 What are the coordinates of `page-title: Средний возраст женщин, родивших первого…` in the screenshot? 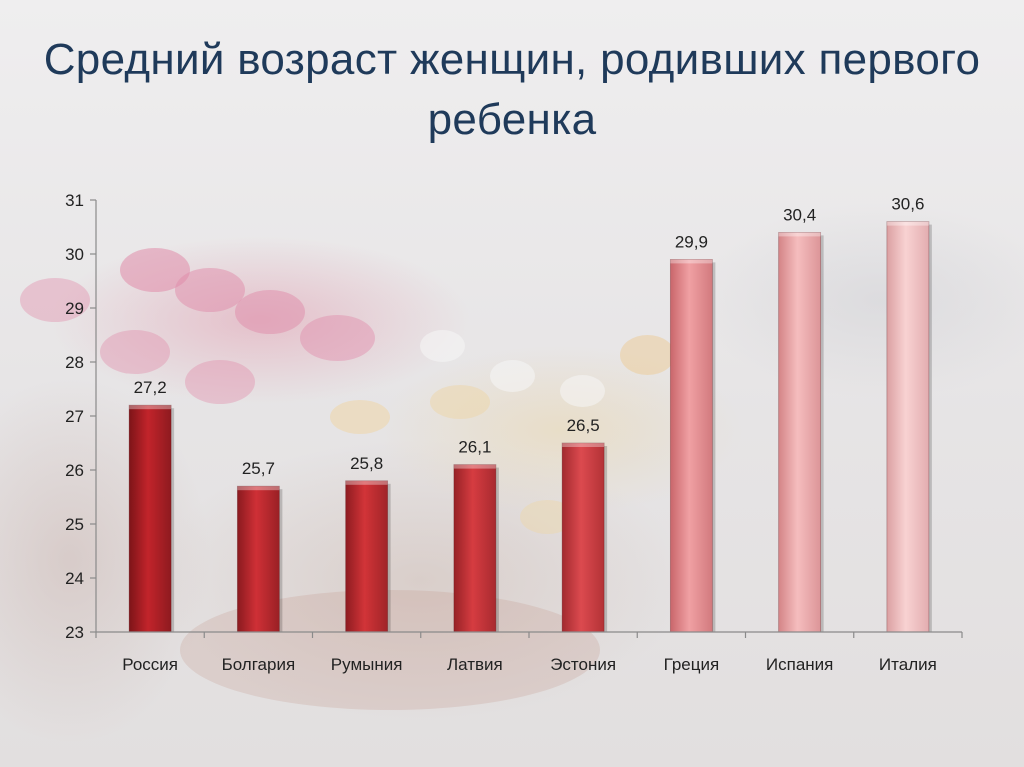 It's located at (512, 89).